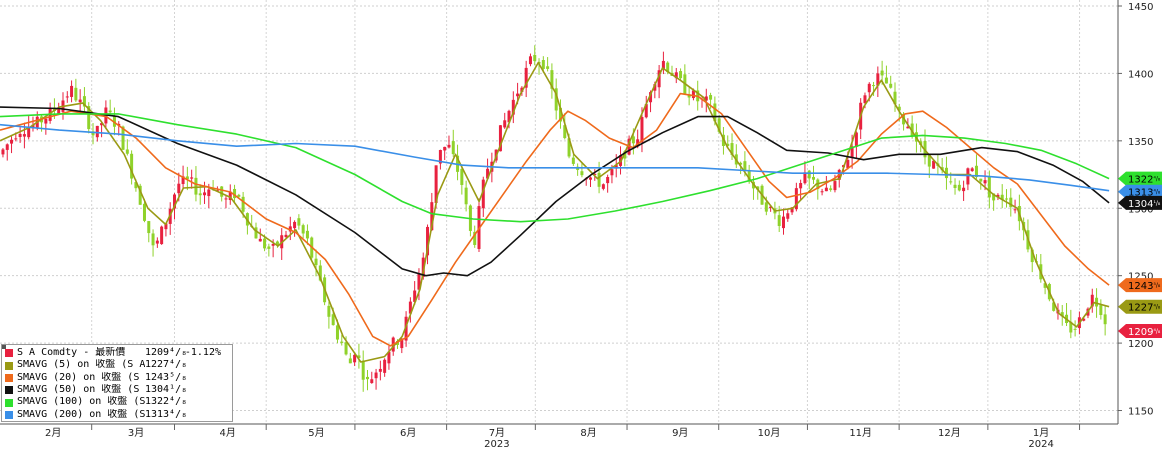 The height and width of the screenshot is (451, 1162). Describe the element at coordinates (9, 415) in the screenshot. I see `legend-swatch` at that location.